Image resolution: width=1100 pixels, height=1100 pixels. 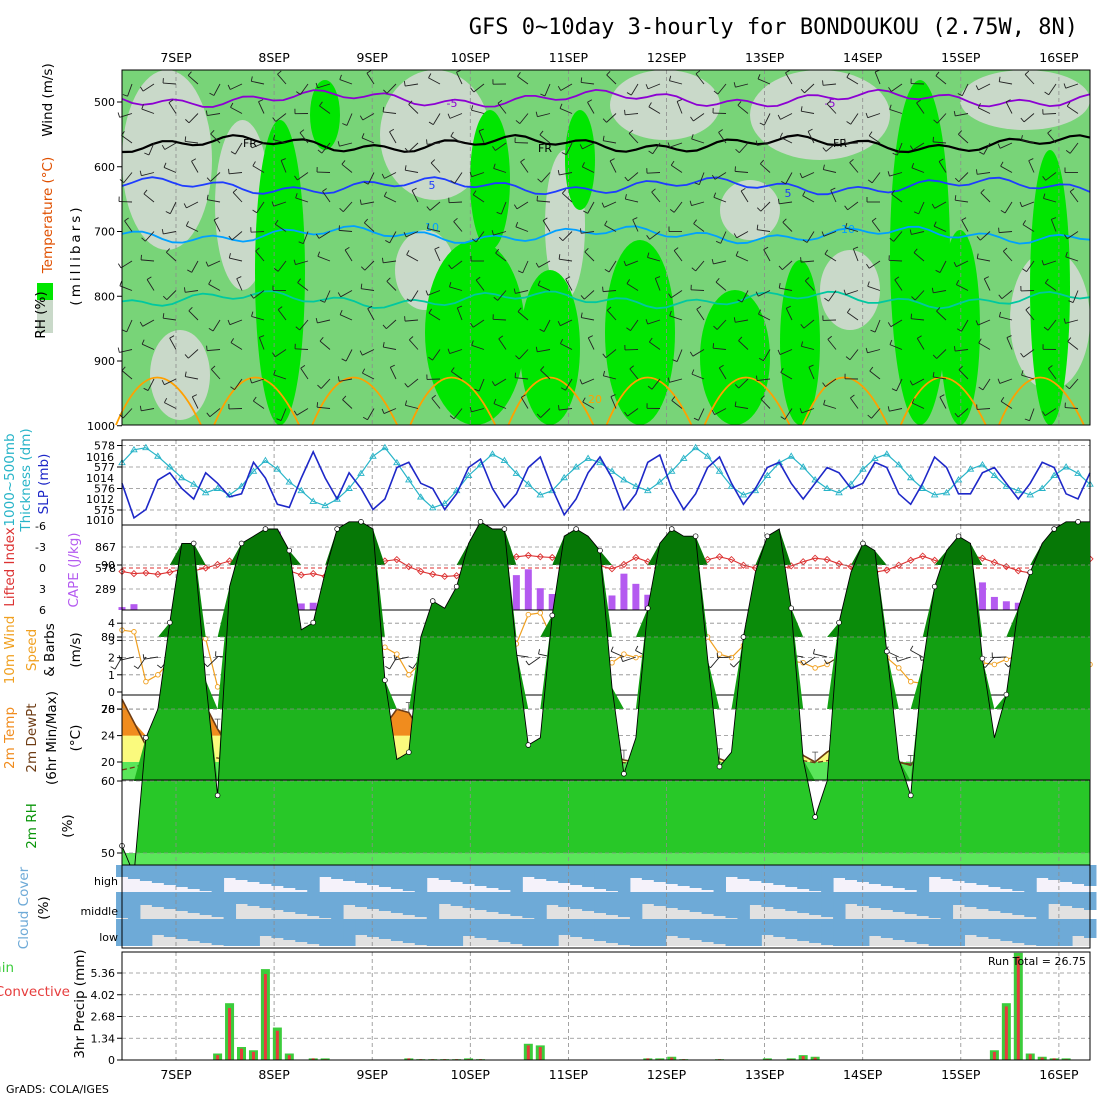 What do you see at coordinates (100, 478) in the screenshot?
I see `slp-tick-label: 1014` at bounding box center [100, 478].